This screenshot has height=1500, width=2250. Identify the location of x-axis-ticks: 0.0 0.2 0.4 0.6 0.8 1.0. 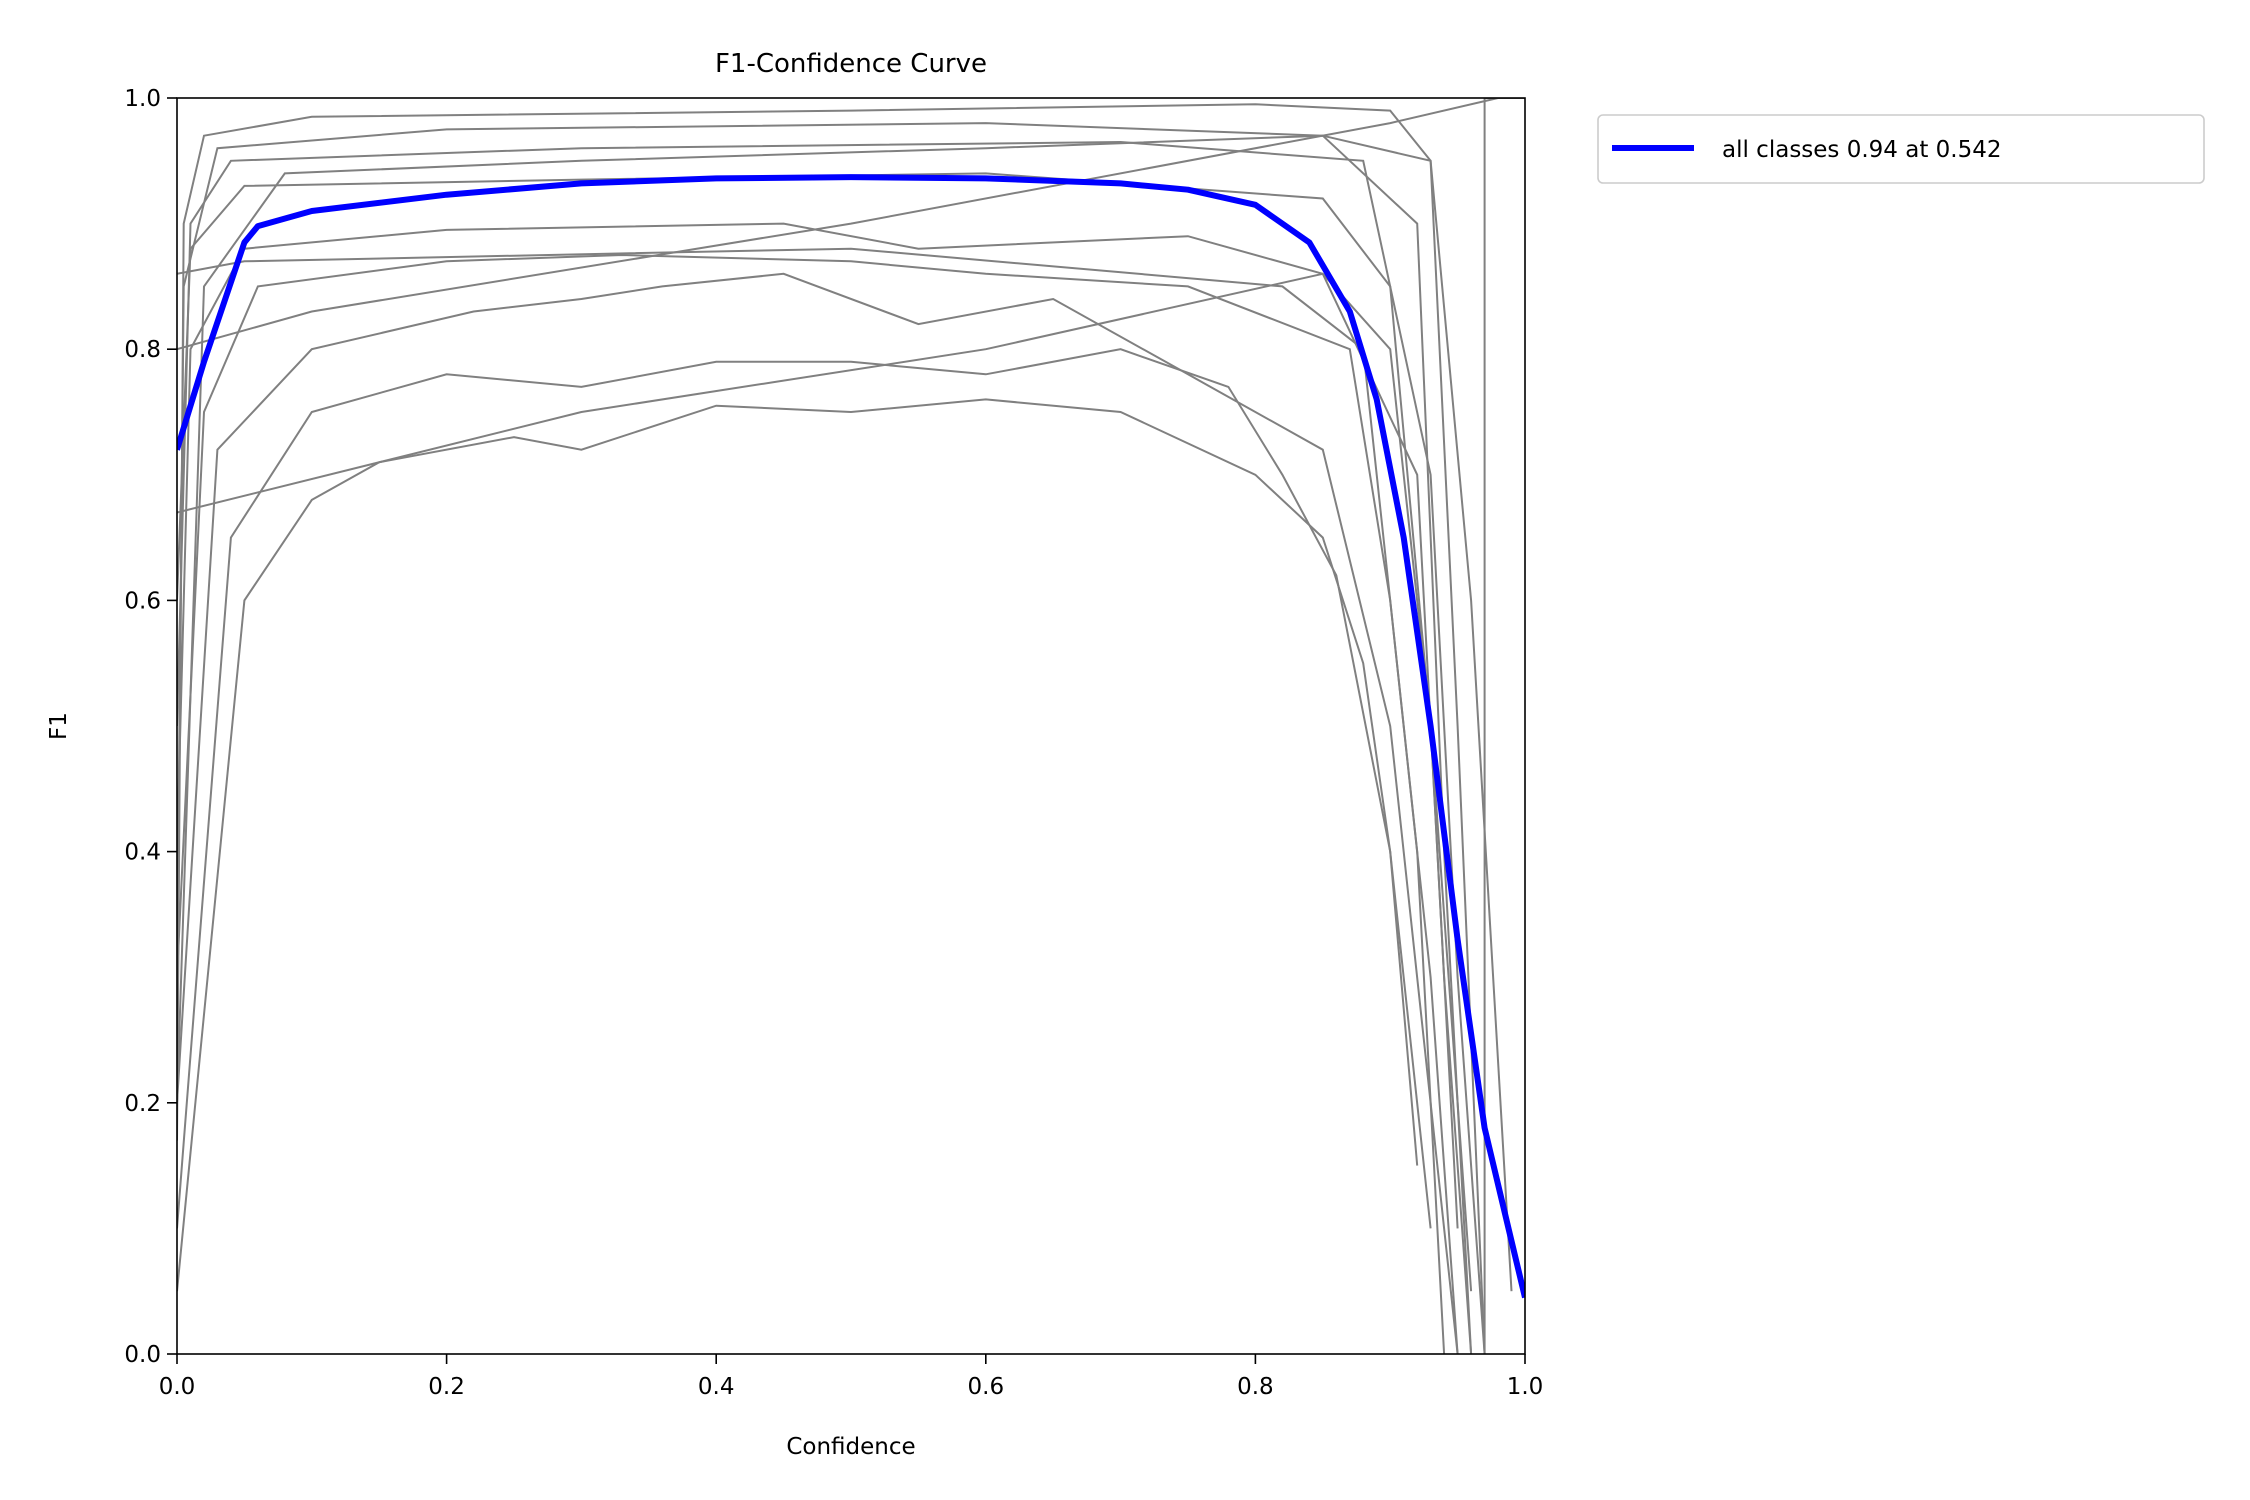
(851, 1377).